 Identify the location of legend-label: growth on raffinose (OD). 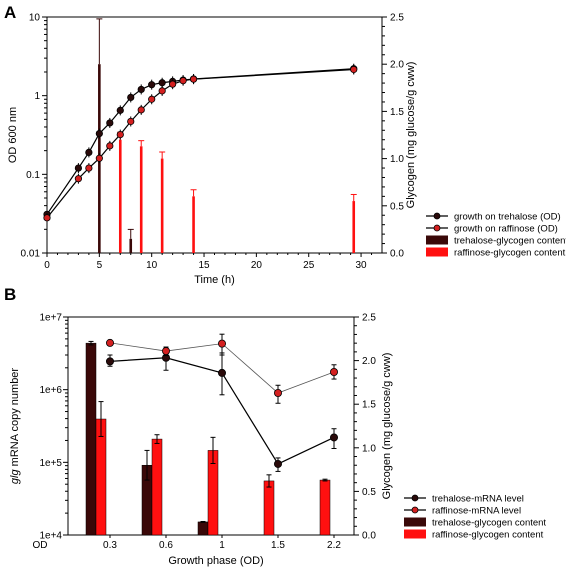
(506, 229).